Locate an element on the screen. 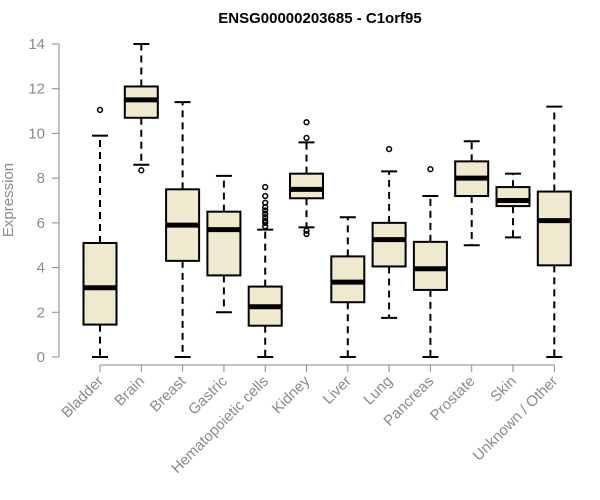  box-lung is located at coordinates (389, 232).